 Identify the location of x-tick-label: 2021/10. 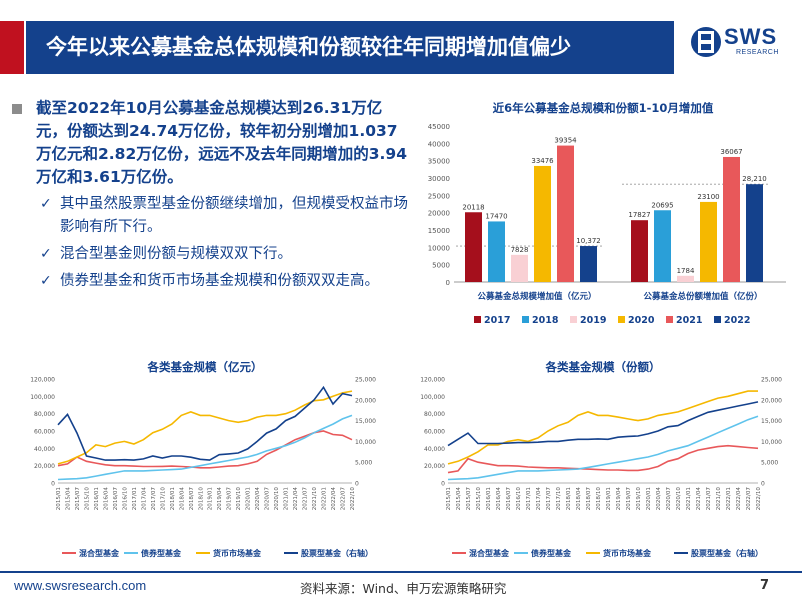
(719, 499).